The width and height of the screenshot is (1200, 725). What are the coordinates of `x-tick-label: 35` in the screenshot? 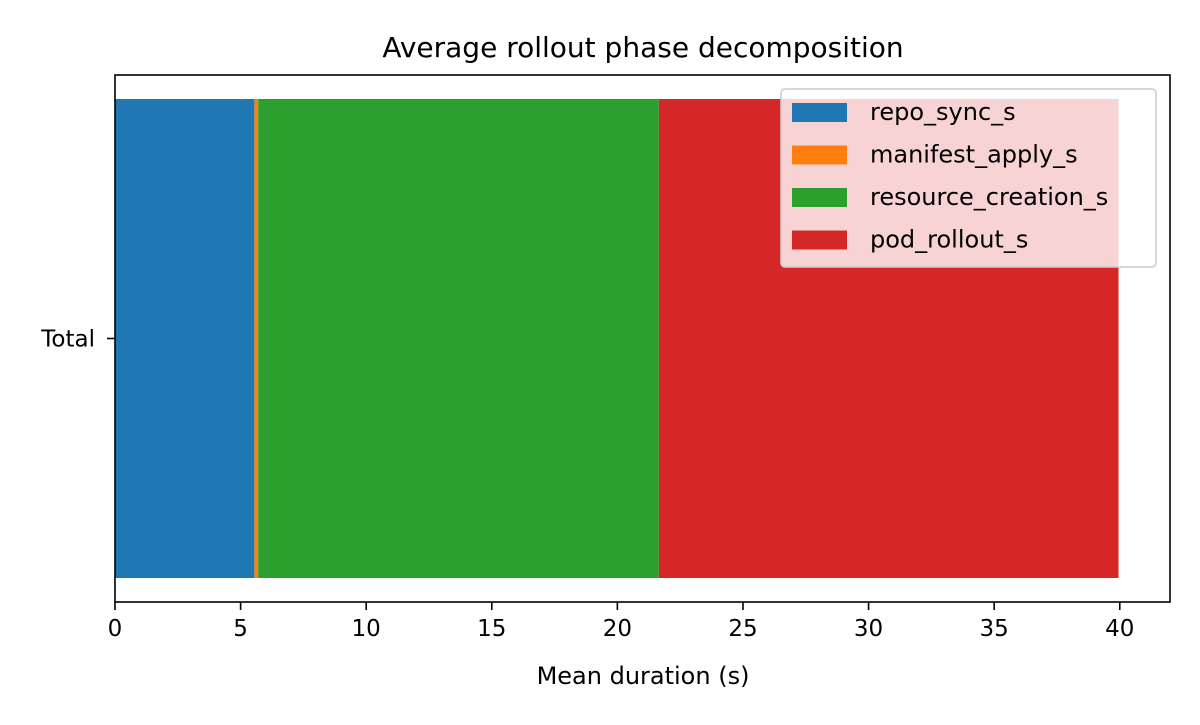 It's located at (994, 629).